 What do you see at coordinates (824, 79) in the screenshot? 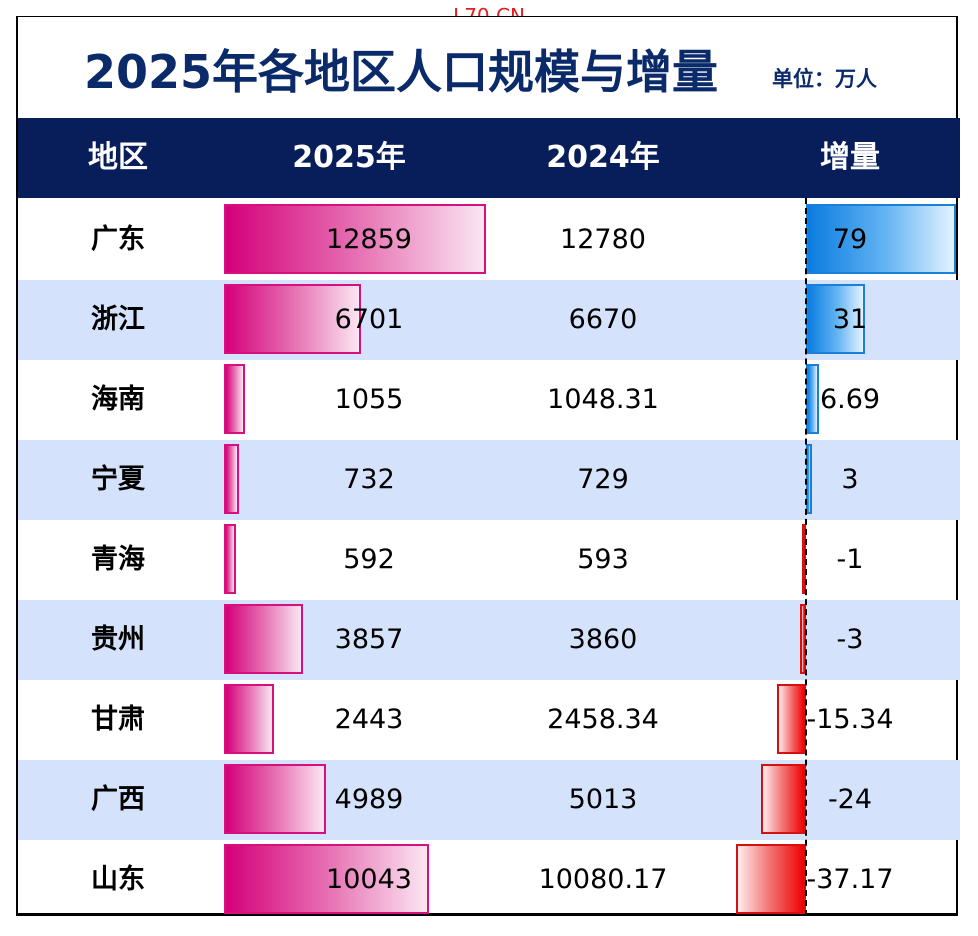
I see `unit-label: 单位：万人` at bounding box center [824, 79].